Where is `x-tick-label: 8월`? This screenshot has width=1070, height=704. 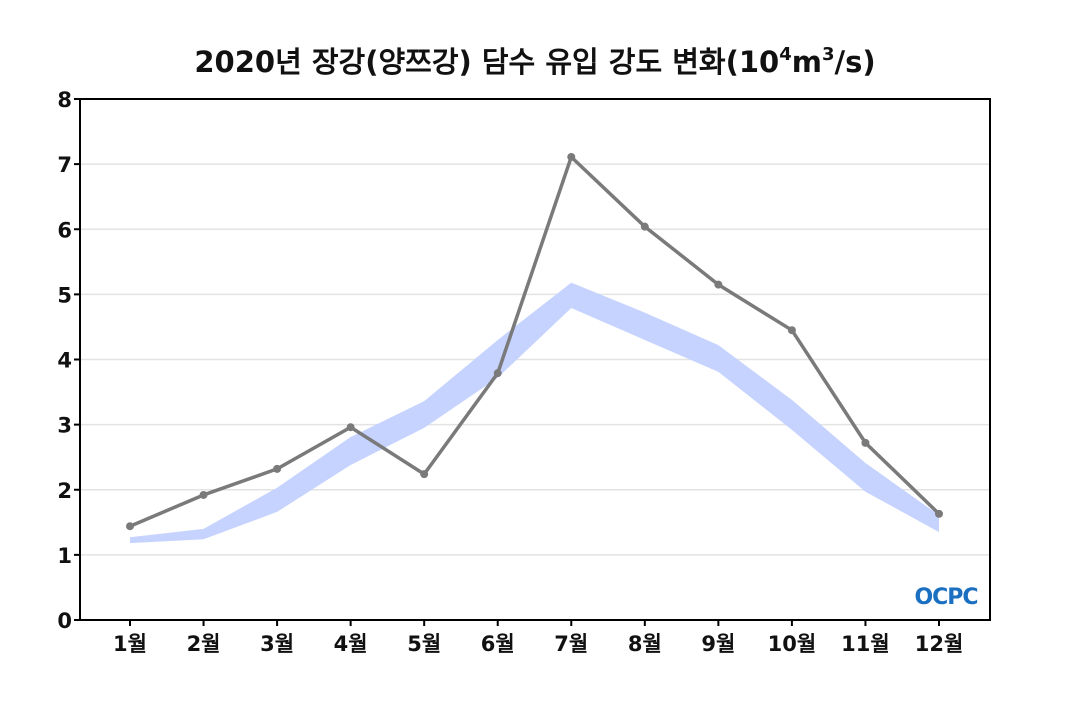
x-tick-label: 8월 is located at coordinates (645, 644).